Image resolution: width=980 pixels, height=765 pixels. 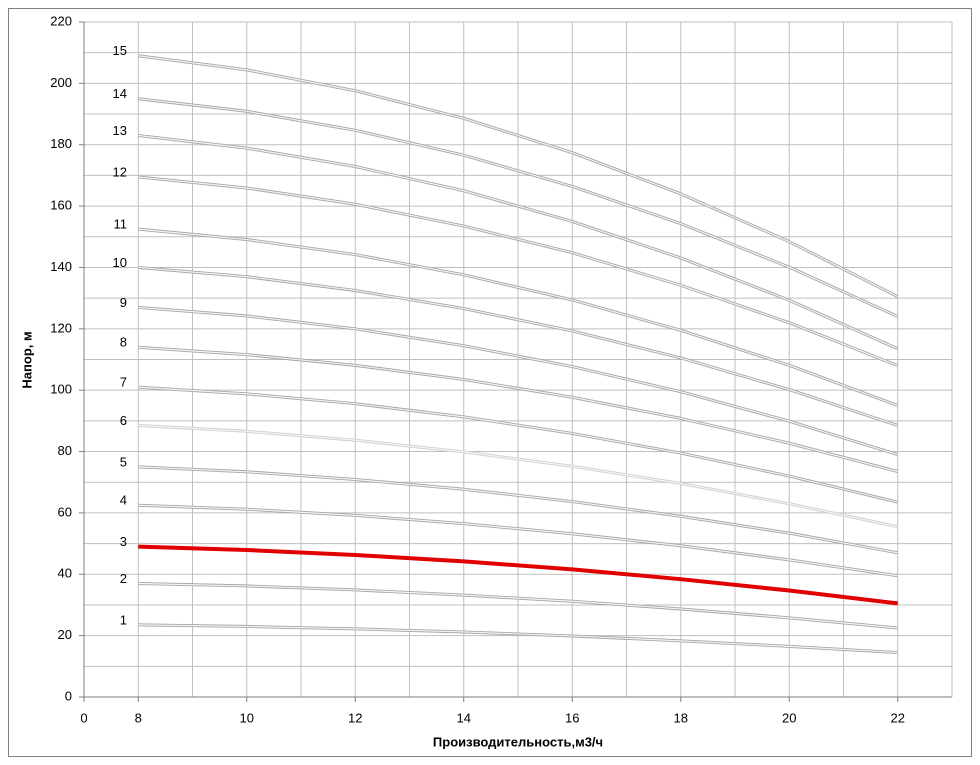 What do you see at coordinates (355, 717) in the screenshot?
I see `x-tick-label: 12` at bounding box center [355, 717].